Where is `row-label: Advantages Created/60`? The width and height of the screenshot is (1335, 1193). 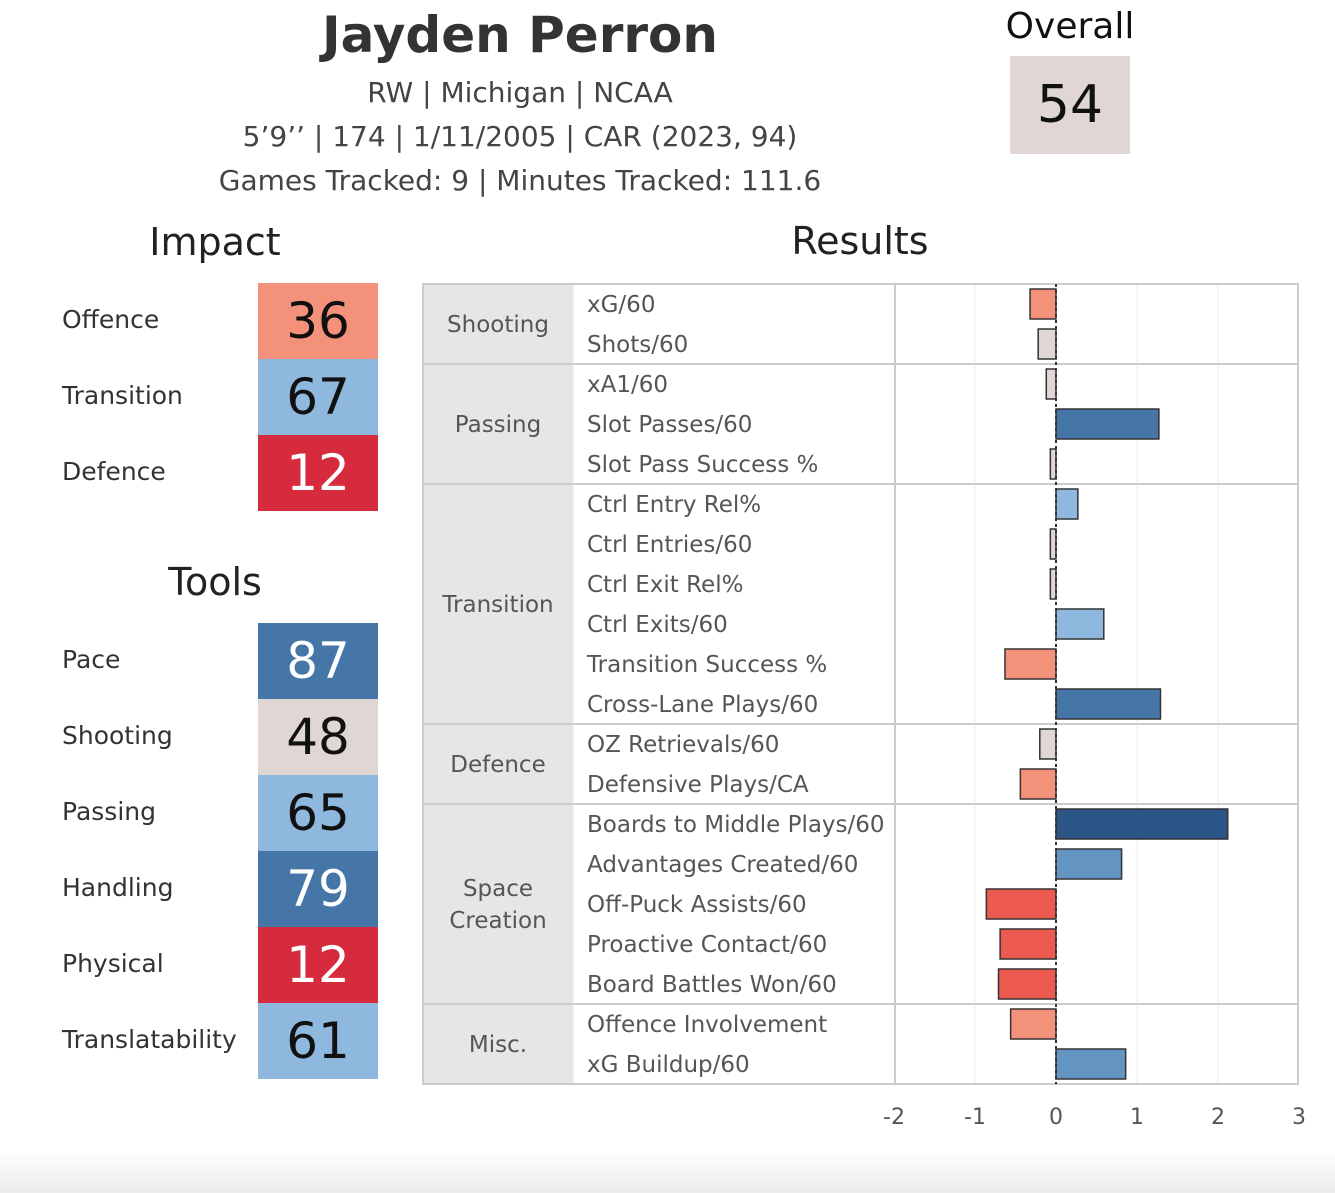
row-label: Advantages Created/60 is located at coordinates (722, 865).